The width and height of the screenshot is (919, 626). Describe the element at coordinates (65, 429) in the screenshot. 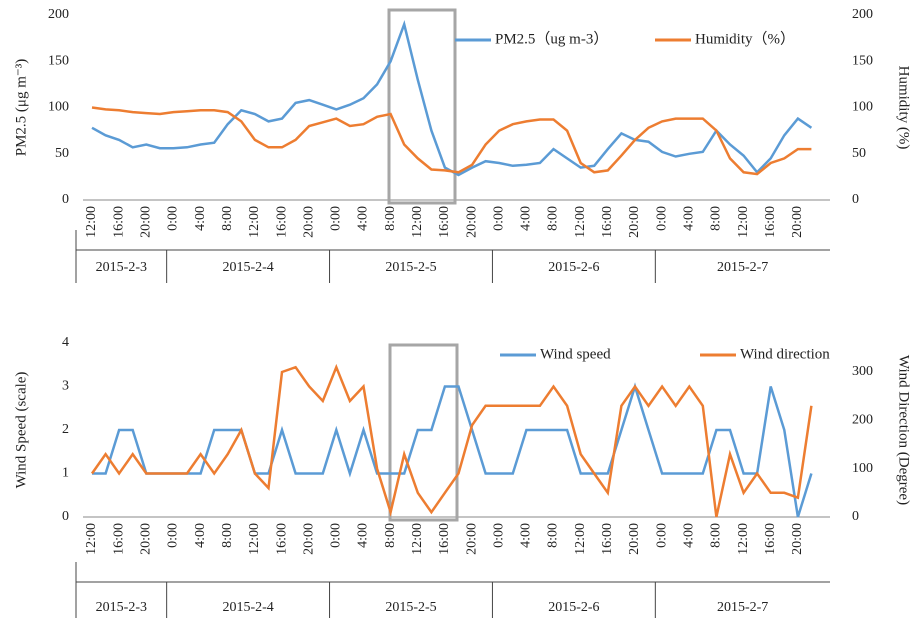

I see `y-tick-label: 2` at that location.